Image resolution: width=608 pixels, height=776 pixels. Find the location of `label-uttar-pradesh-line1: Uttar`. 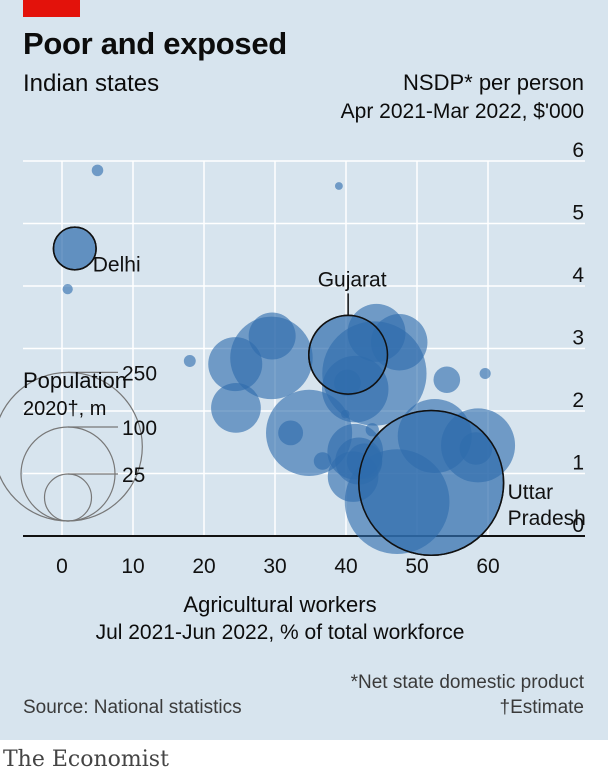

label-uttar-pradesh-line1: Uttar is located at coordinates (531, 492).